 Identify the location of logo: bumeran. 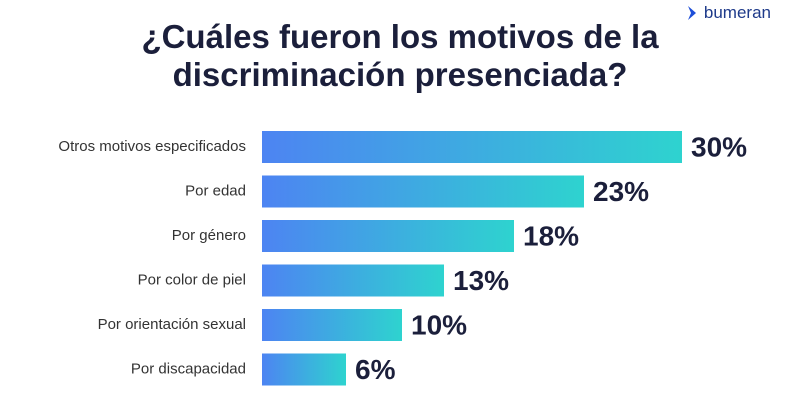
(729, 13).